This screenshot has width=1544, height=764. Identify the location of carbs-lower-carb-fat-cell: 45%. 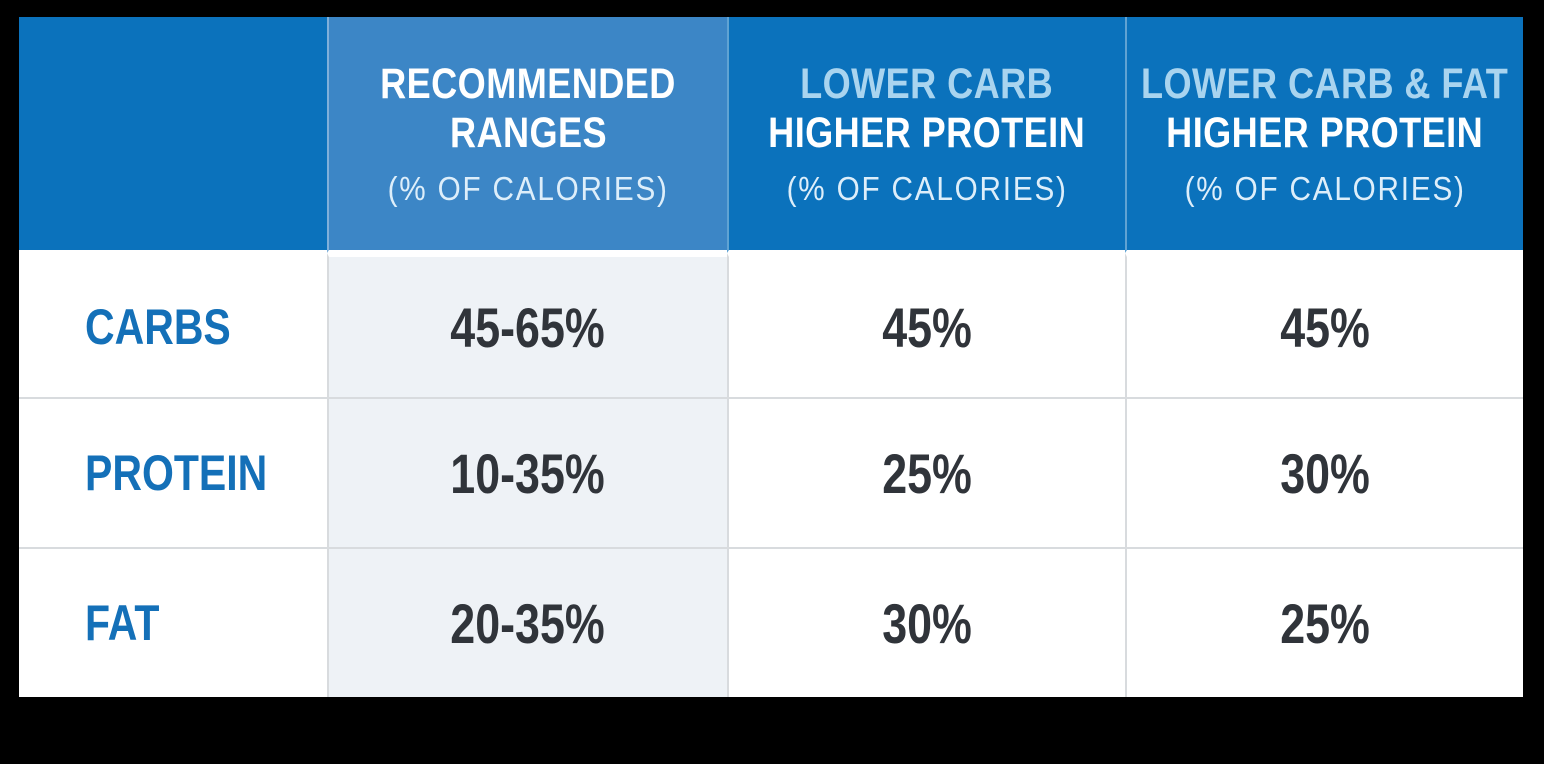
(1324, 325).